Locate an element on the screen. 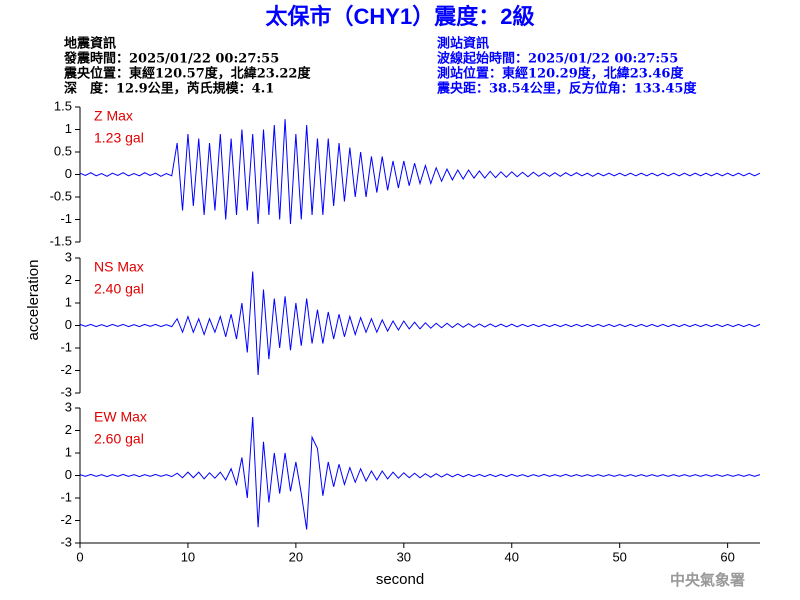 The width and height of the screenshot is (800, 600). header-line: 發震時間：2025/01/22 00:27:55 is located at coordinates (171, 59).